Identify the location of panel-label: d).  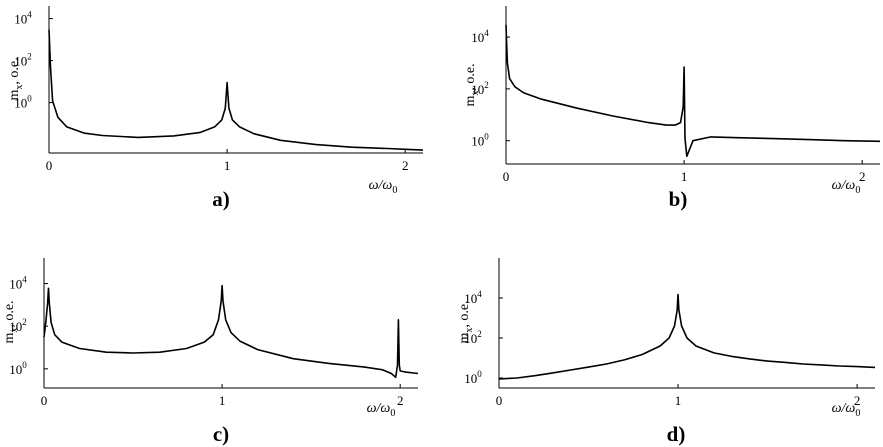
(676, 434).